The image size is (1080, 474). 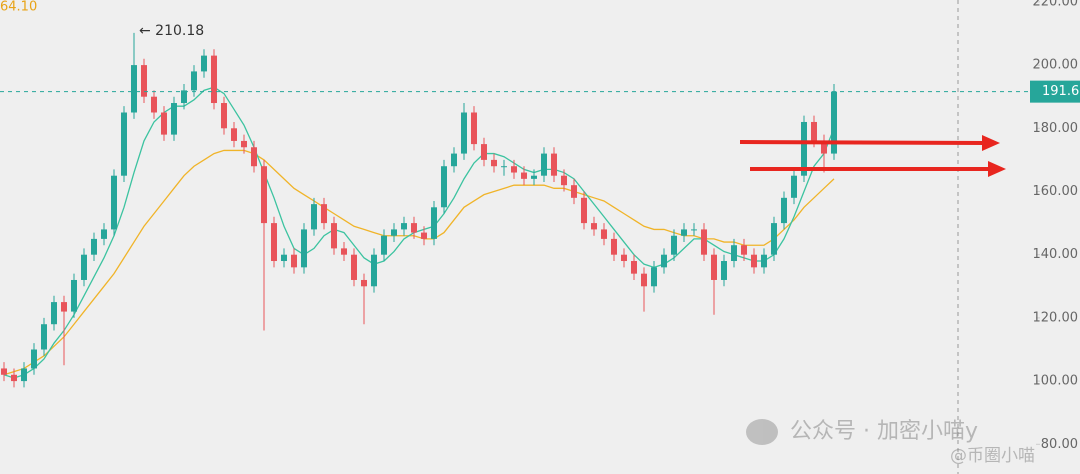 What do you see at coordinates (872, 156) in the screenshot?
I see `arrows` at bounding box center [872, 156].